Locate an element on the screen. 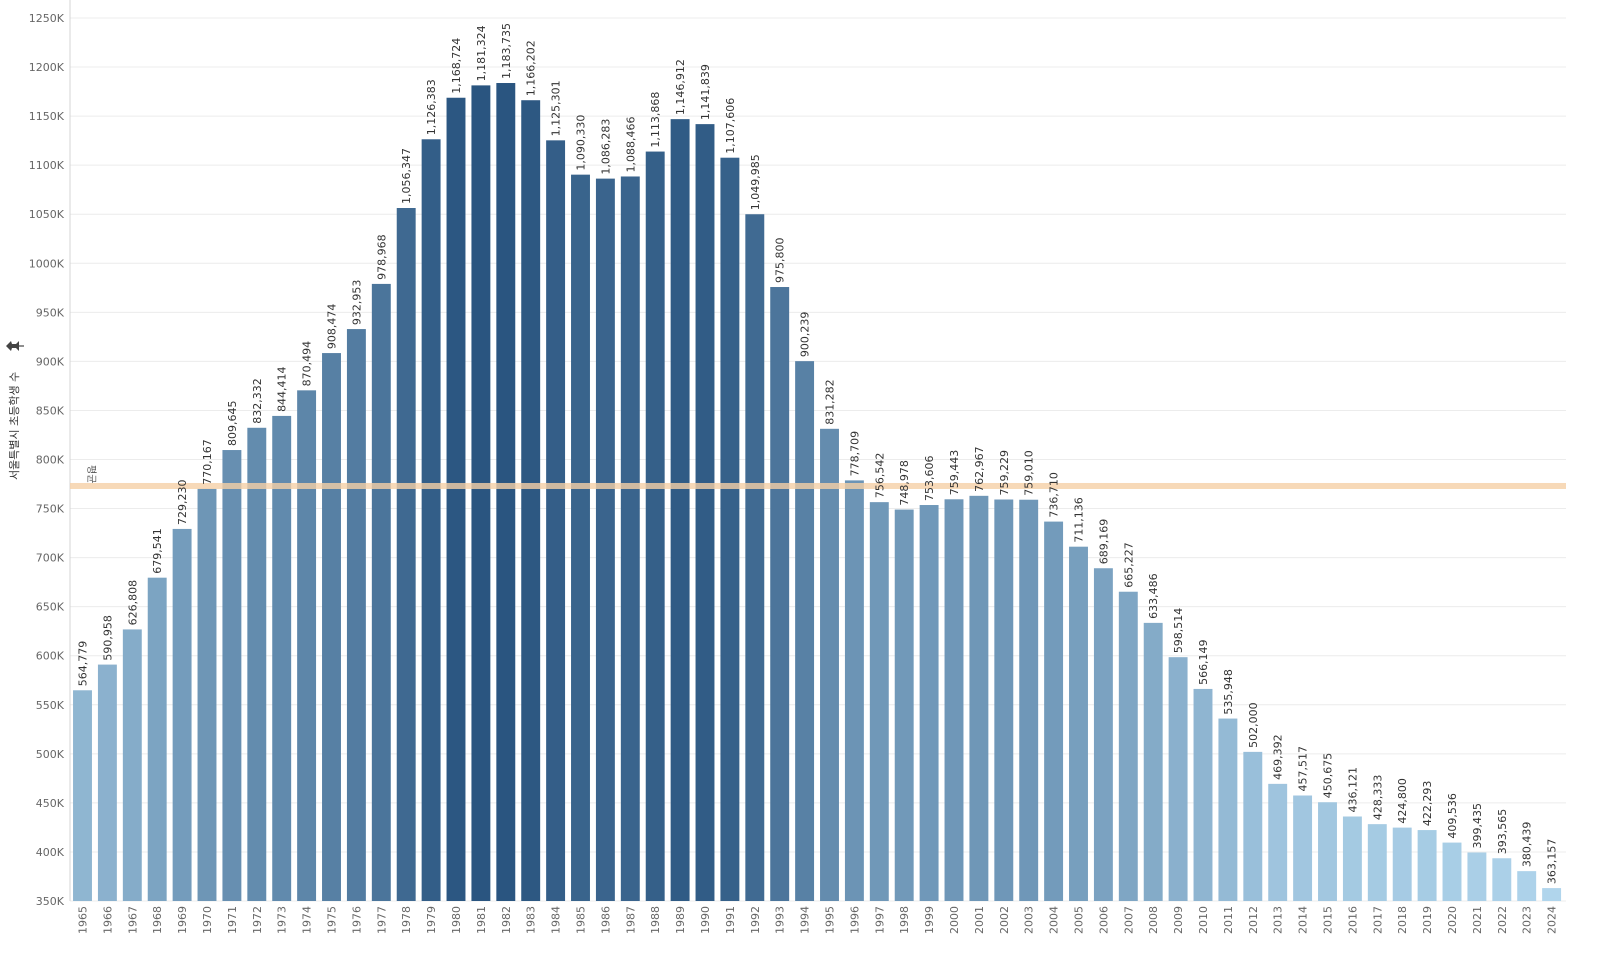  bar-2012 is located at coordinates (1253, 826).